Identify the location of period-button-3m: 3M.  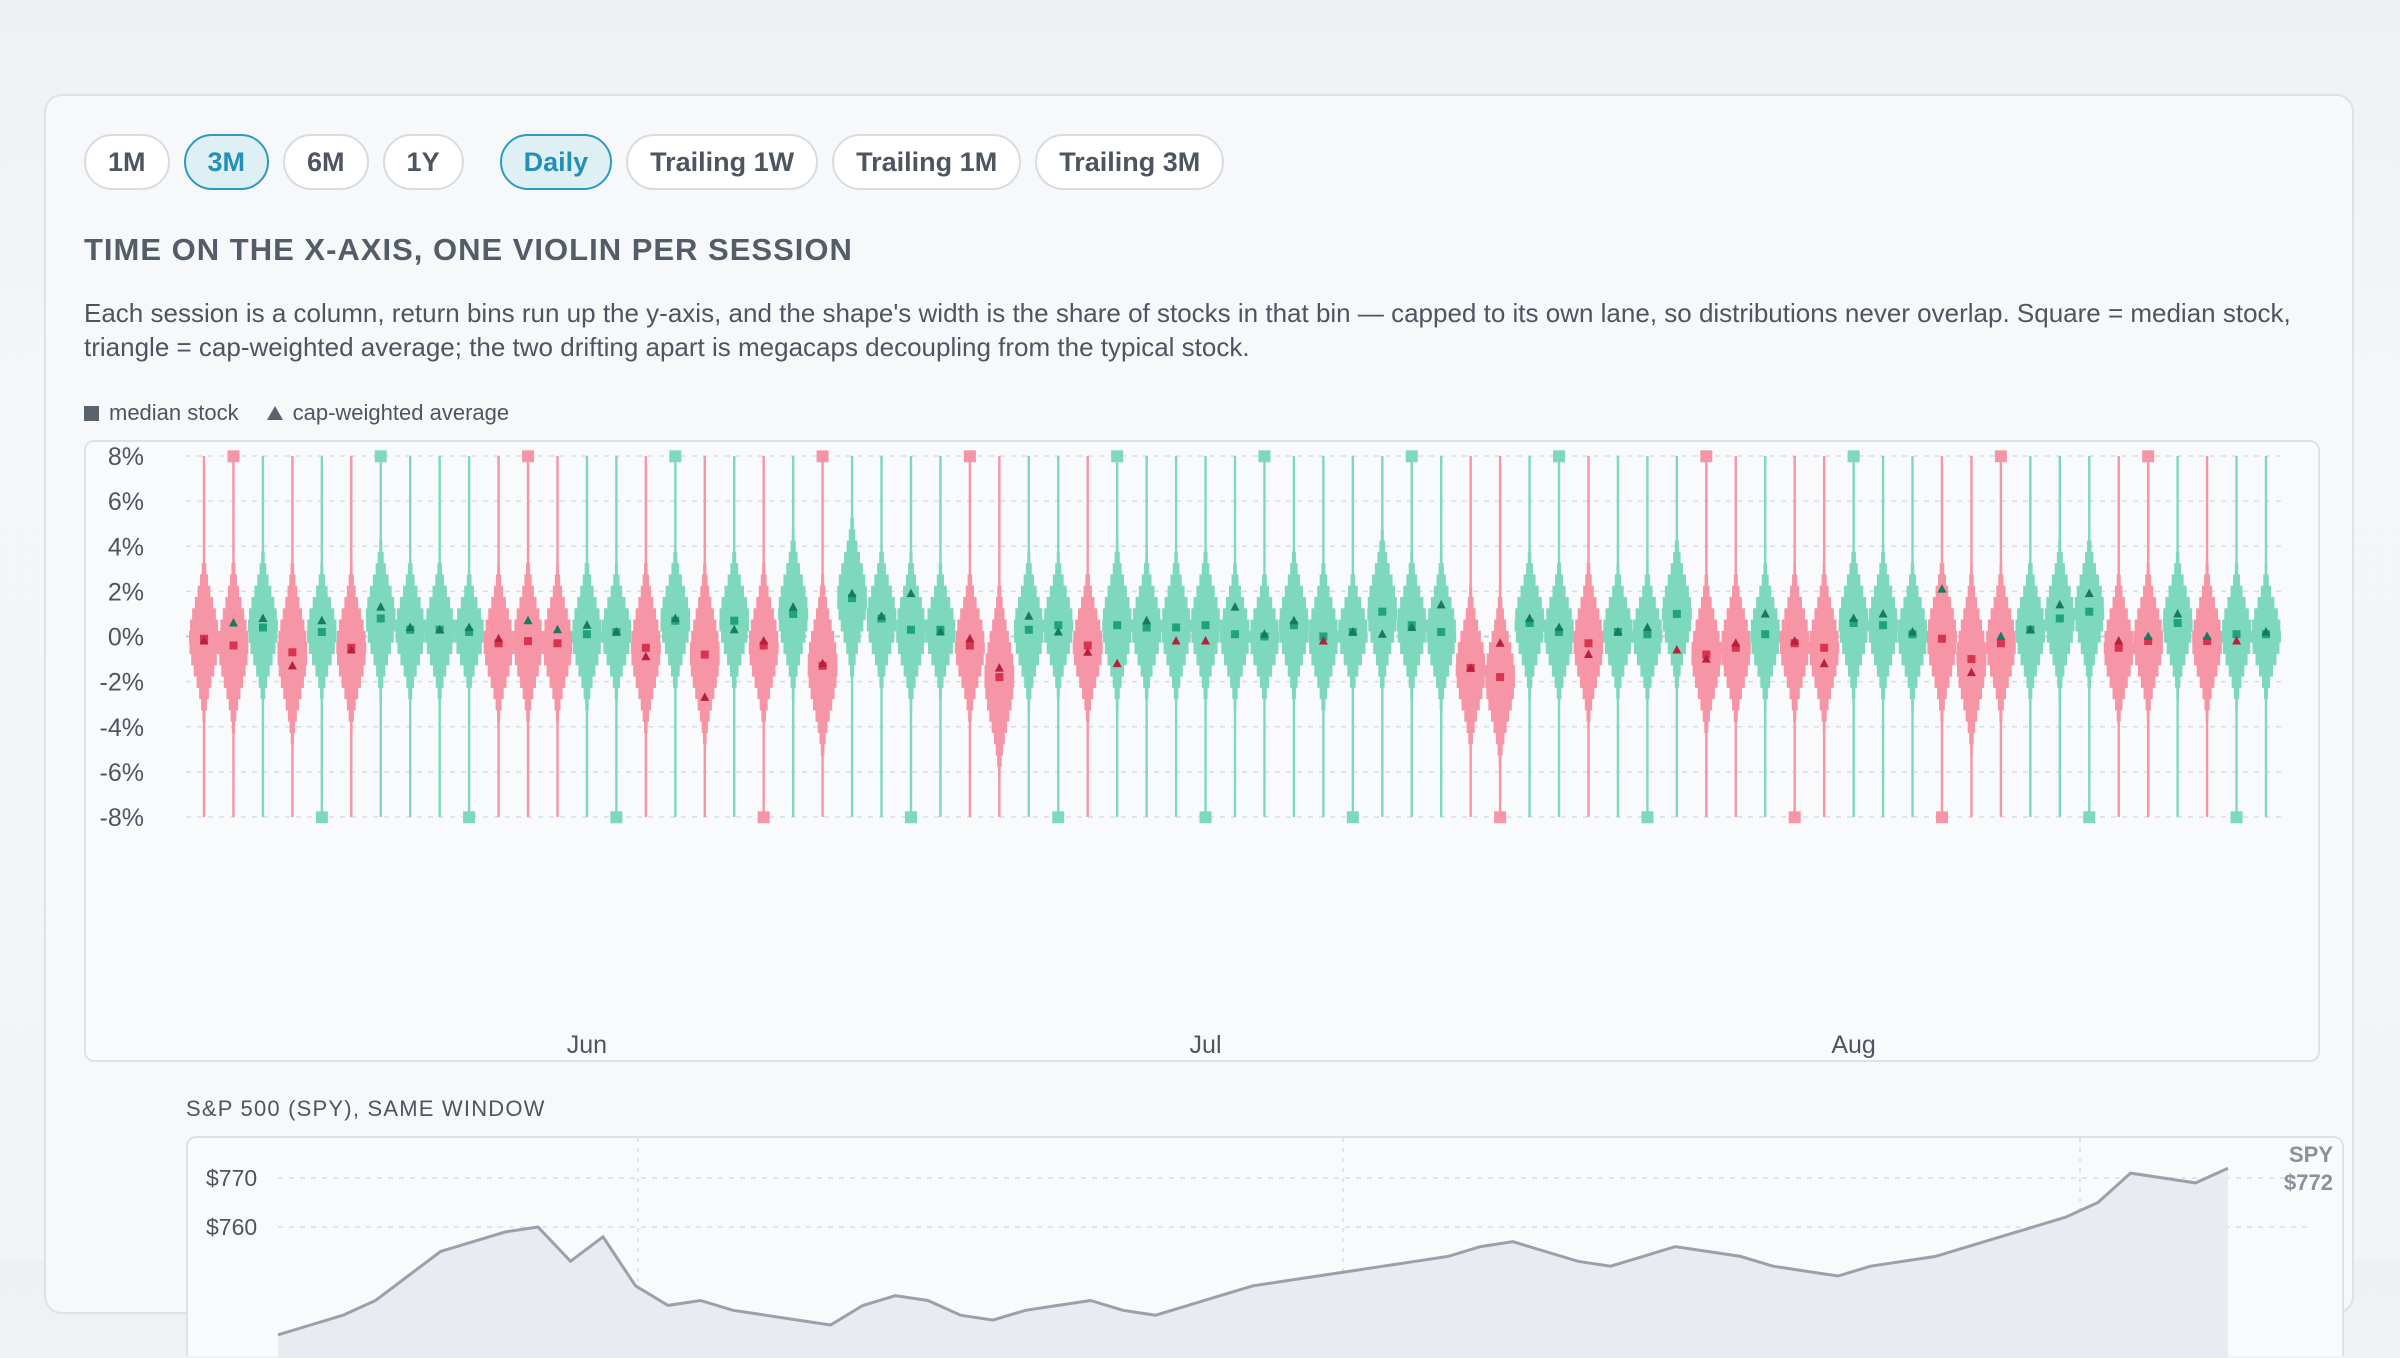
(226, 162).